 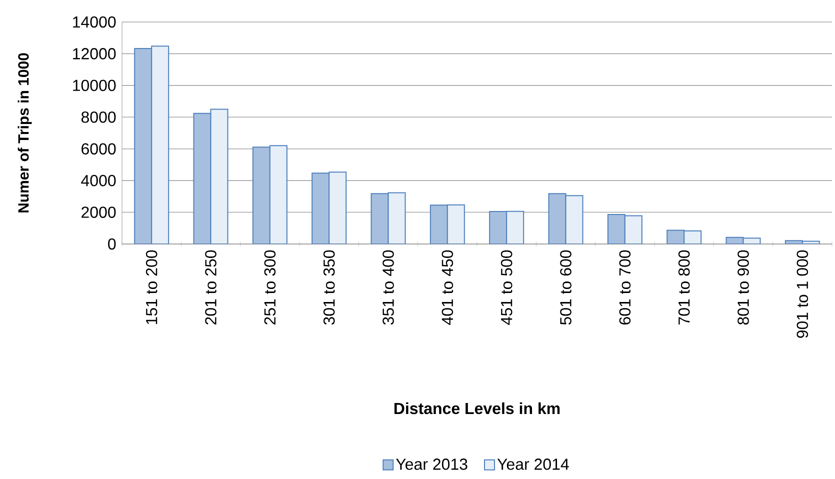 What do you see at coordinates (94, 22) in the screenshot?
I see `y-tick-label: 14000` at bounding box center [94, 22].